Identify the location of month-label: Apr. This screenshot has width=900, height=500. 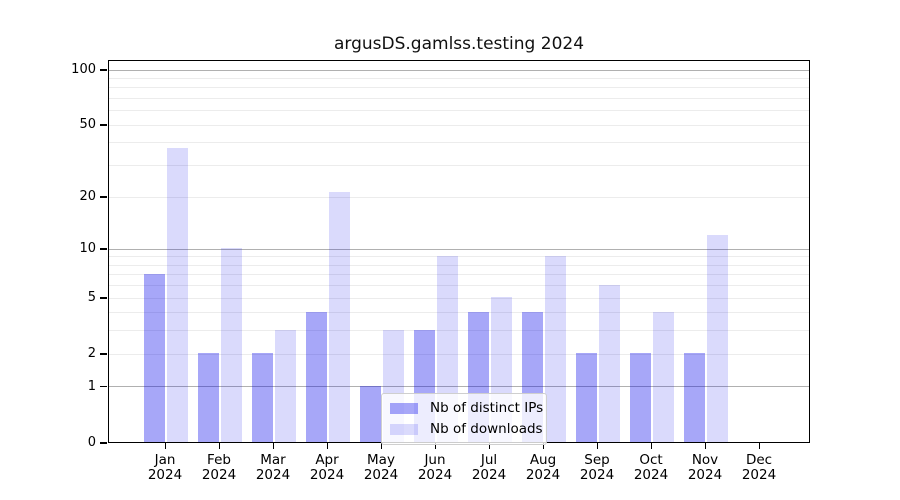
(327, 460).